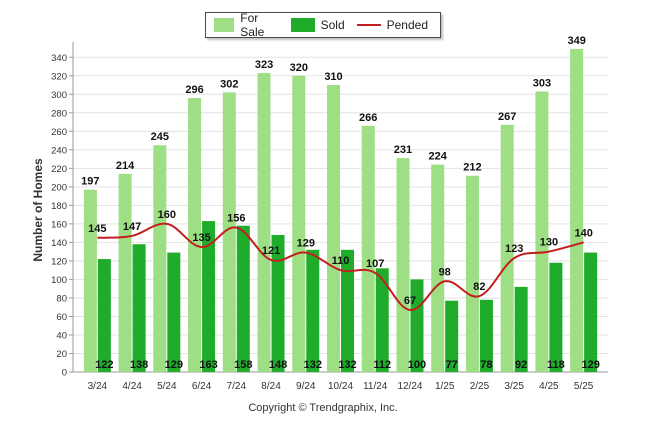 Image resolution: width=646 pixels, height=434 pixels. What do you see at coordinates (98, 386) in the screenshot?
I see `x-tick-label-3-24: 3/24` at bounding box center [98, 386].